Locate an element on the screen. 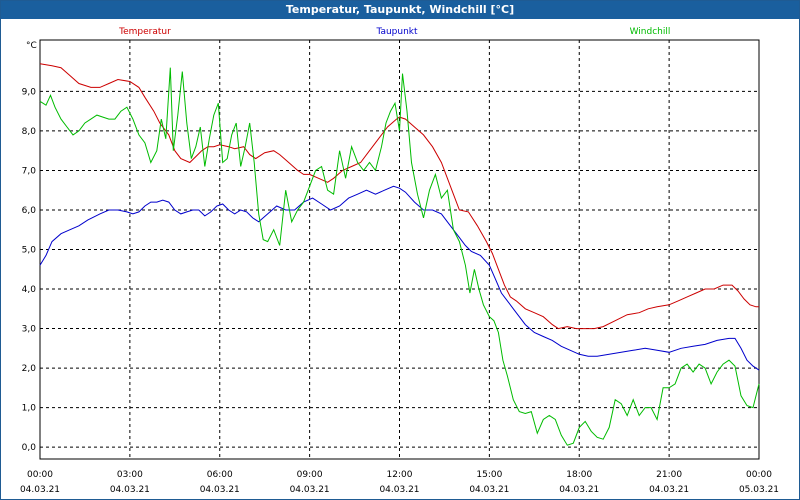 Image resolution: width=800 pixels, height=500 pixels. legend: Temperatur Taupunkt Windchill is located at coordinates (394, 32).